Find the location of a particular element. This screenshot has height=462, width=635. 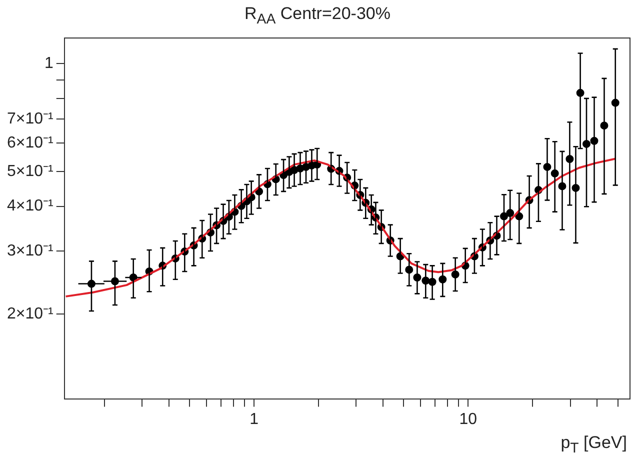

y-tick-label: 7×10⁻¹ is located at coordinates (30, 119).